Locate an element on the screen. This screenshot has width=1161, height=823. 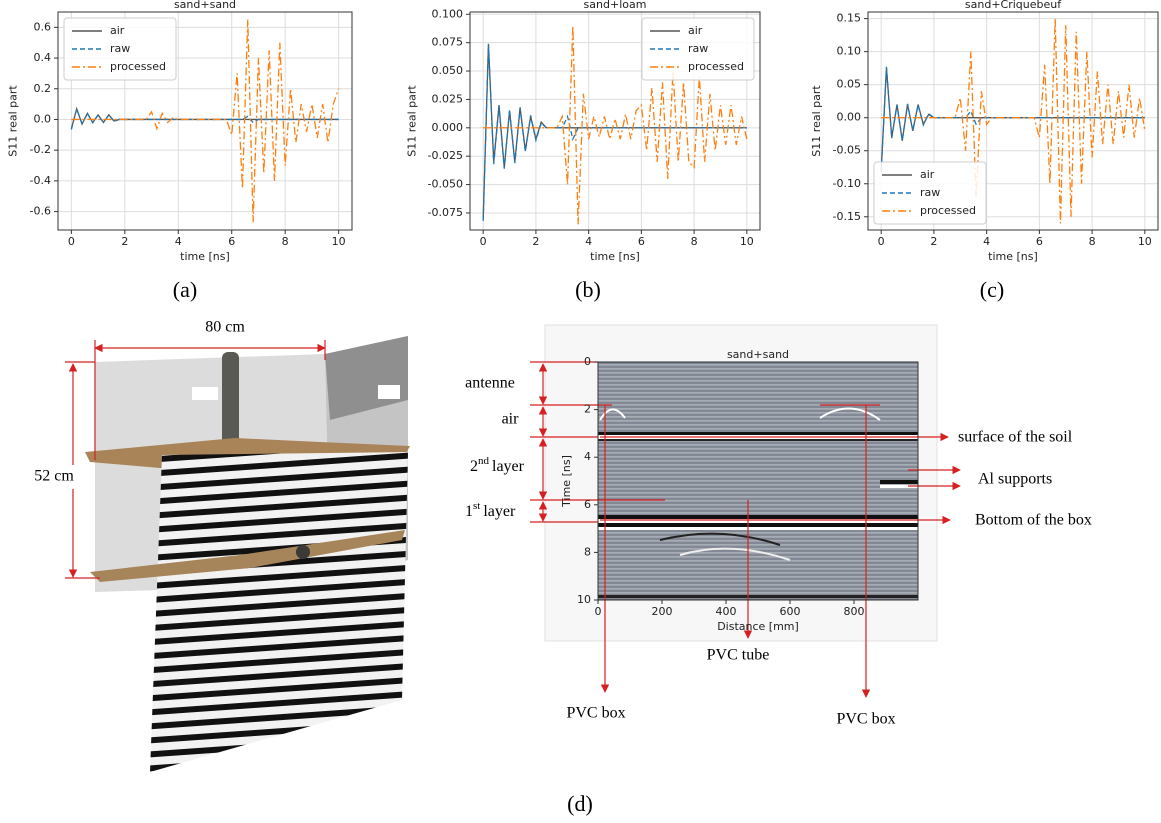
x-tick-label: 400 is located at coordinates (726, 611).